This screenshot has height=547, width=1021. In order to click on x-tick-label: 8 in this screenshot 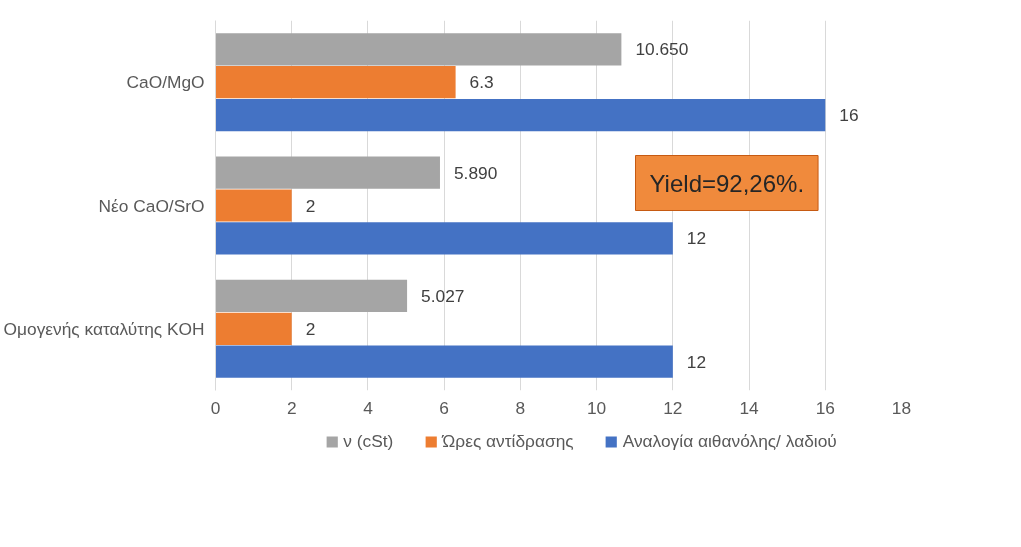, I will do `click(520, 407)`.